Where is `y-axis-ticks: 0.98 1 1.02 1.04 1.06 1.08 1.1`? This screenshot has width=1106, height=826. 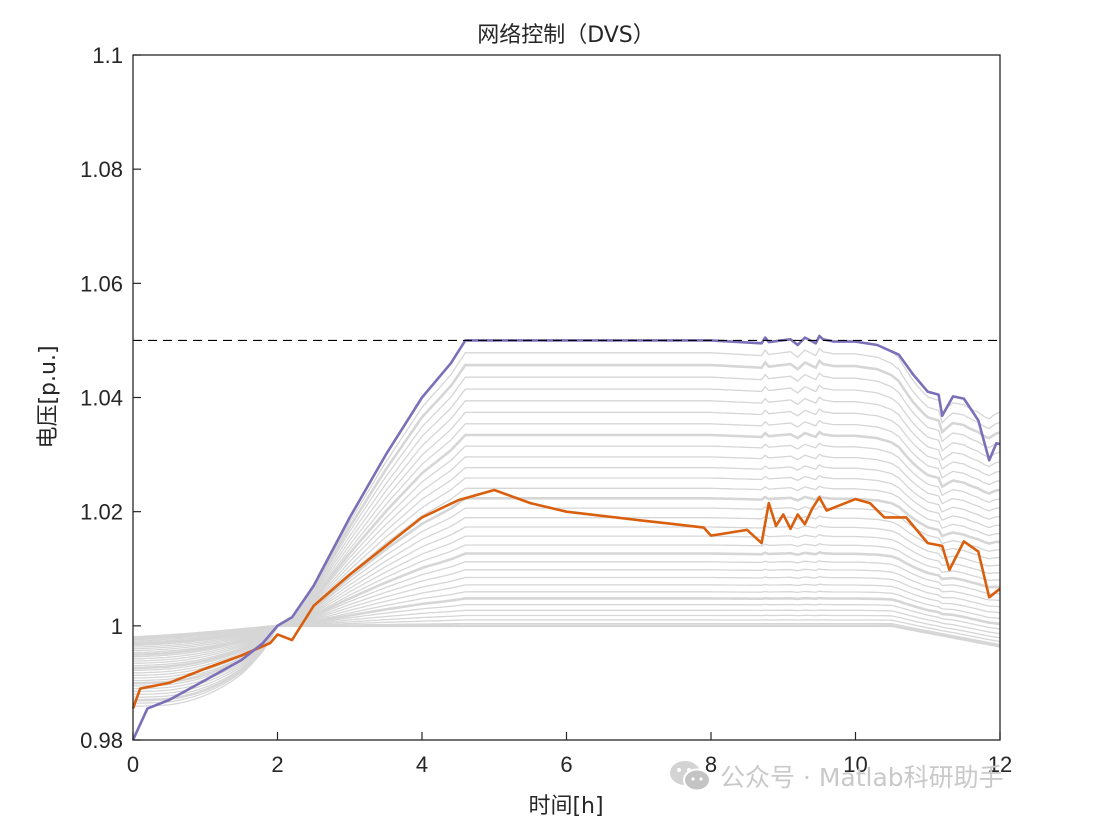 y-axis-ticks: 0.98 1 1.02 1.04 1.06 1.08 1.1 is located at coordinates (110, 398).